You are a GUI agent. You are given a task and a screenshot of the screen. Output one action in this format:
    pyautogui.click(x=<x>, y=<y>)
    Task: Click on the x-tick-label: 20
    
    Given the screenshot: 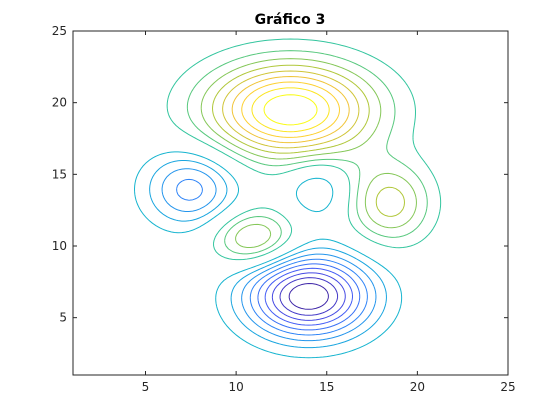 What is the action you would take?
    pyautogui.click(x=417, y=387)
    